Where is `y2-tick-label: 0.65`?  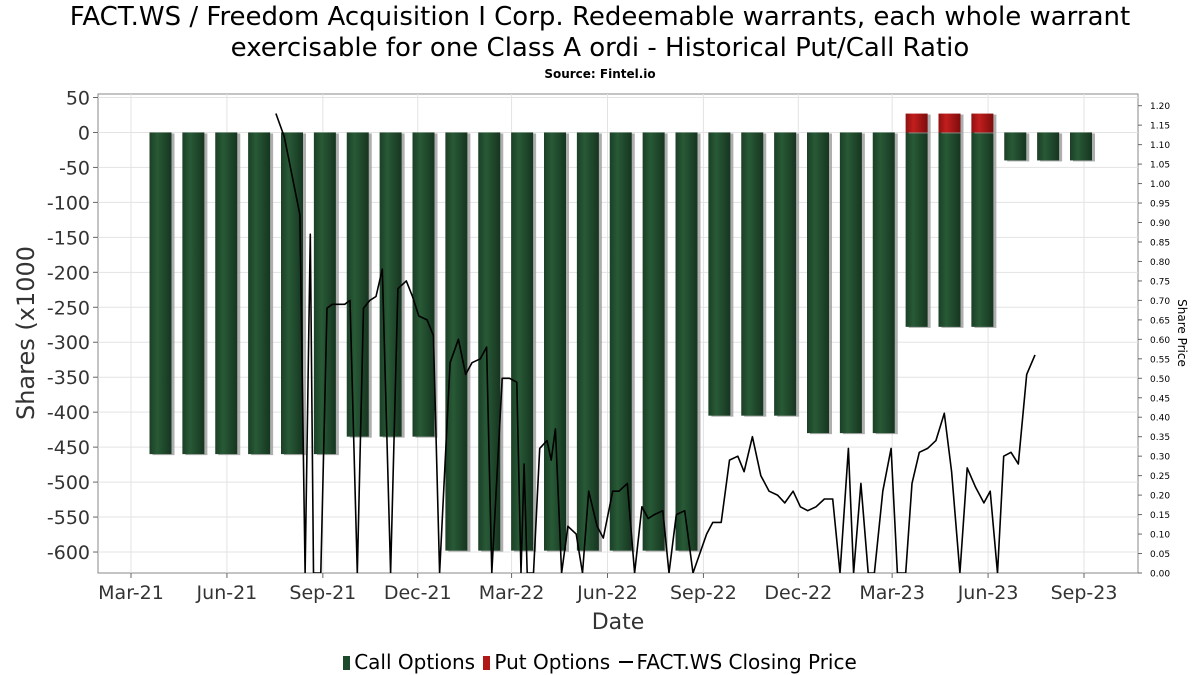 y2-tick-label: 0.65 is located at coordinates (1160, 321).